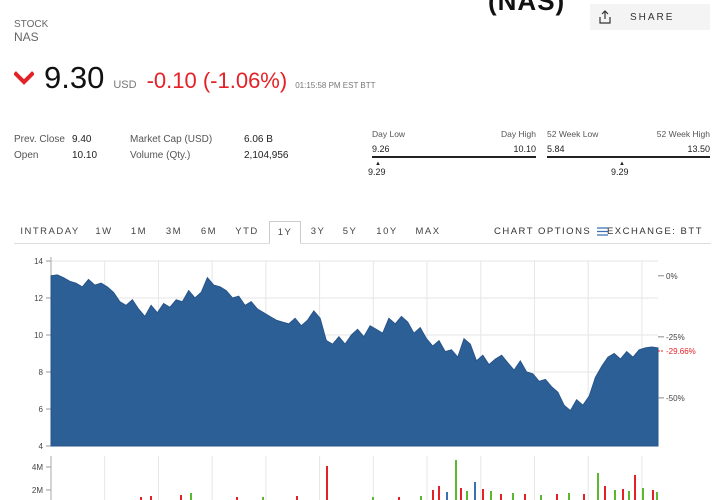 The width and height of the screenshot is (725, 500). What do you see at coordinates (39, 139) in the screenshot?
I see `prev-close-label: Prev. Close` at bounding box center [39, 139].